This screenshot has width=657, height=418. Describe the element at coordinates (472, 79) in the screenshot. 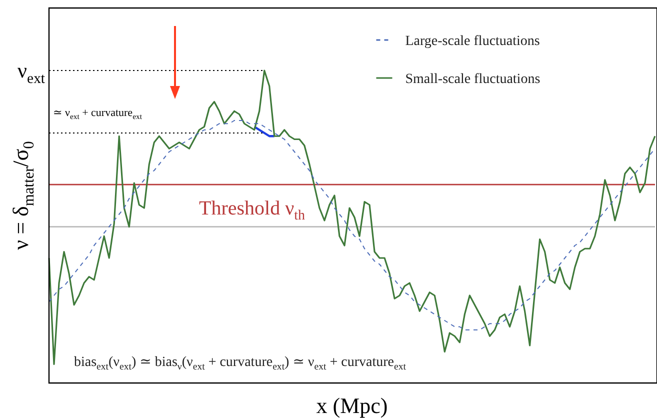

I see `legend-label: Small-scale fluctuations` at that location.